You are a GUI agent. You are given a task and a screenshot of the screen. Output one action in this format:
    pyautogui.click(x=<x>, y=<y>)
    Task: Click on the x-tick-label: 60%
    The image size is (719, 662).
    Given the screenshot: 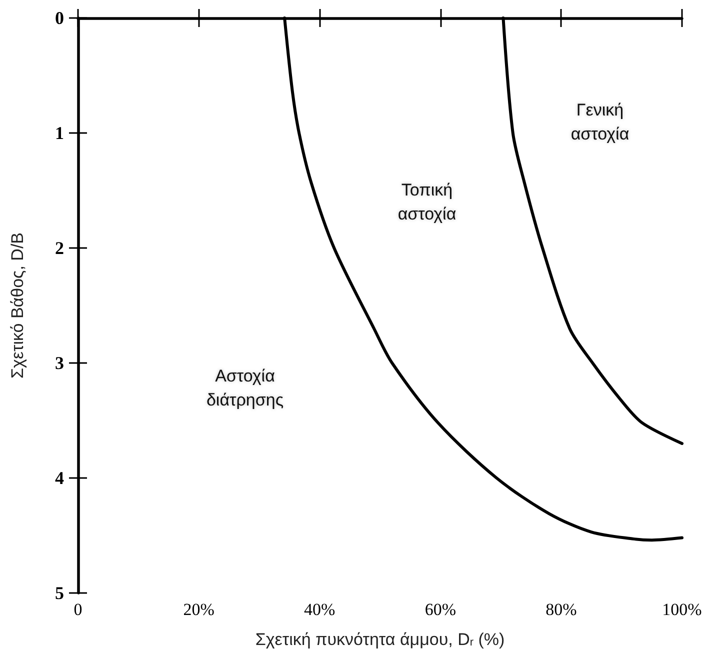 What is the action you would take?
    pyautogui.click(x=440, y=609)
    